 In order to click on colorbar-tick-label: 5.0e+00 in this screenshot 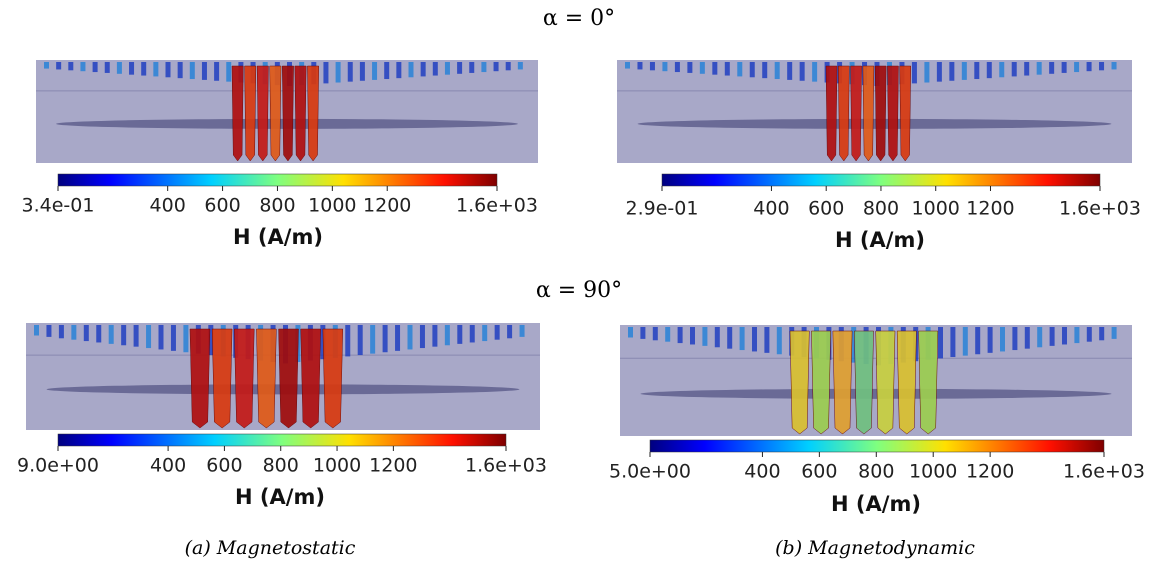, I will do `click(650, 472)`.